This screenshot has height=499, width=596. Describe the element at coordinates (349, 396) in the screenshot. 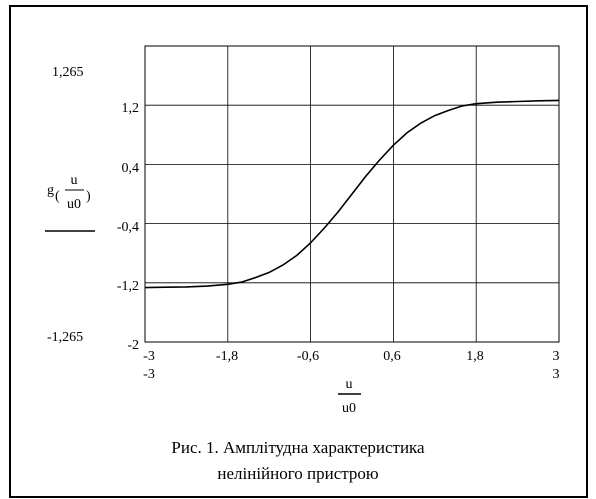

I see `x-axis-label: u u0` at that location.